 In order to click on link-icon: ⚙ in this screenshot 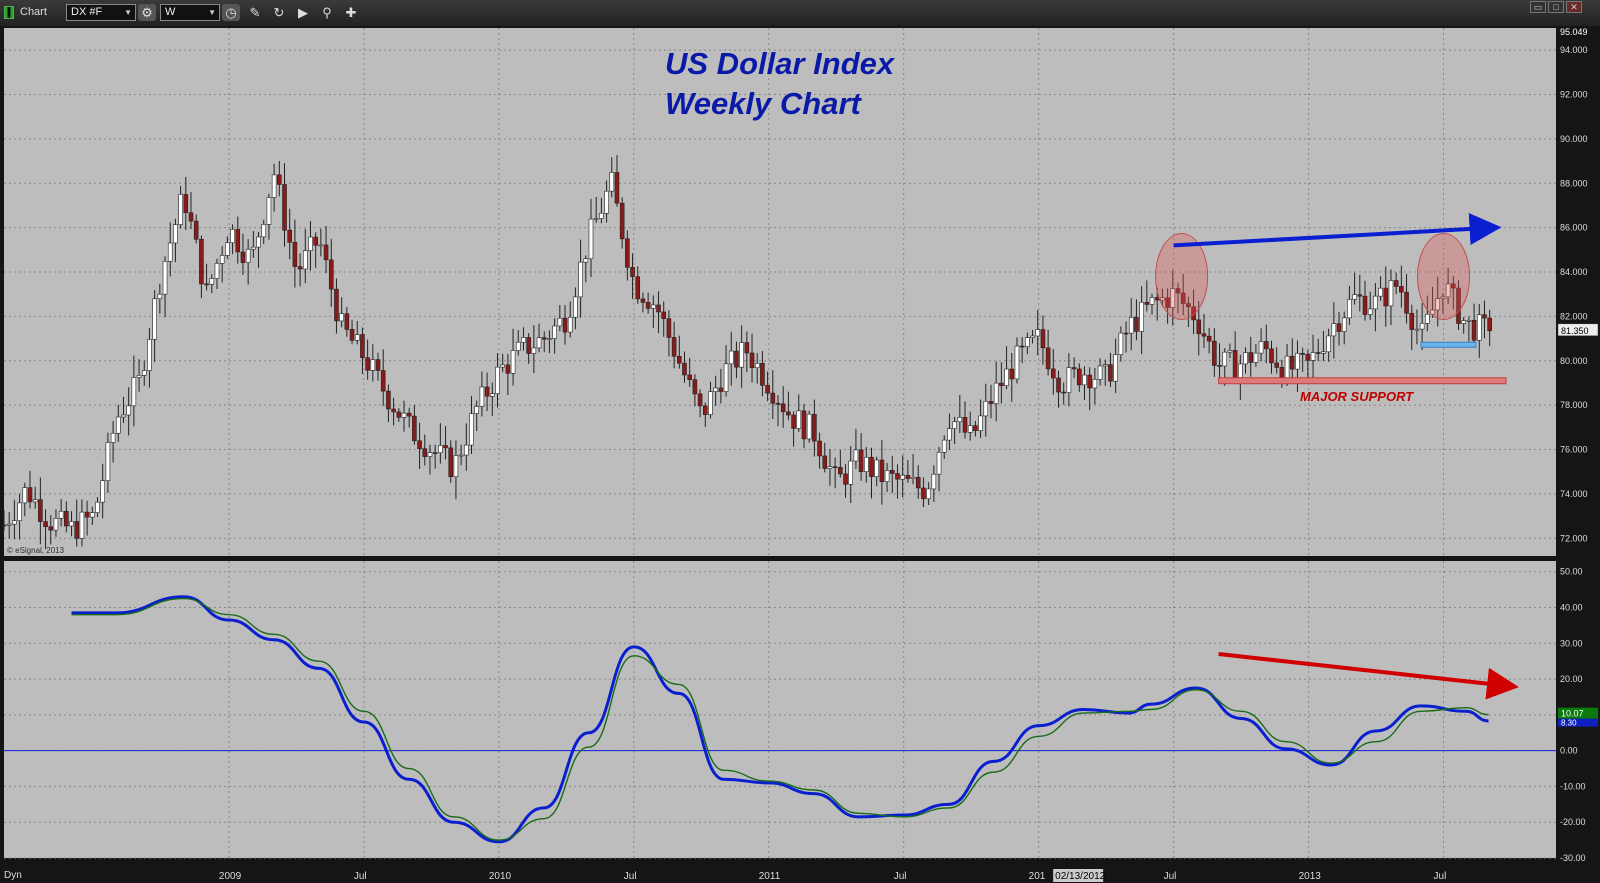, I will do `click(147, 12)`.